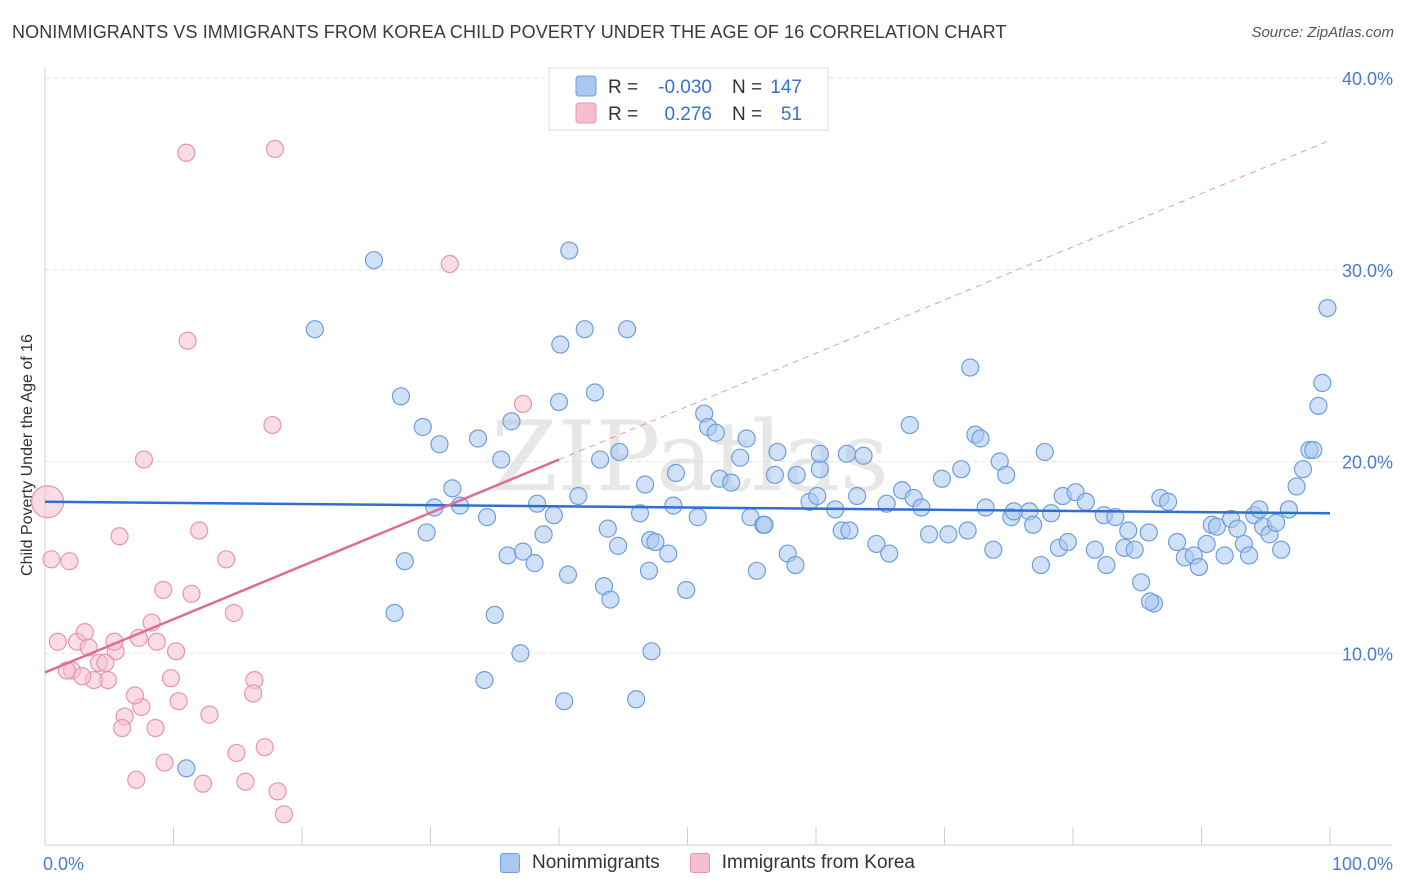  I want to click on legend-r-label-1: R =, so click(623, 87).